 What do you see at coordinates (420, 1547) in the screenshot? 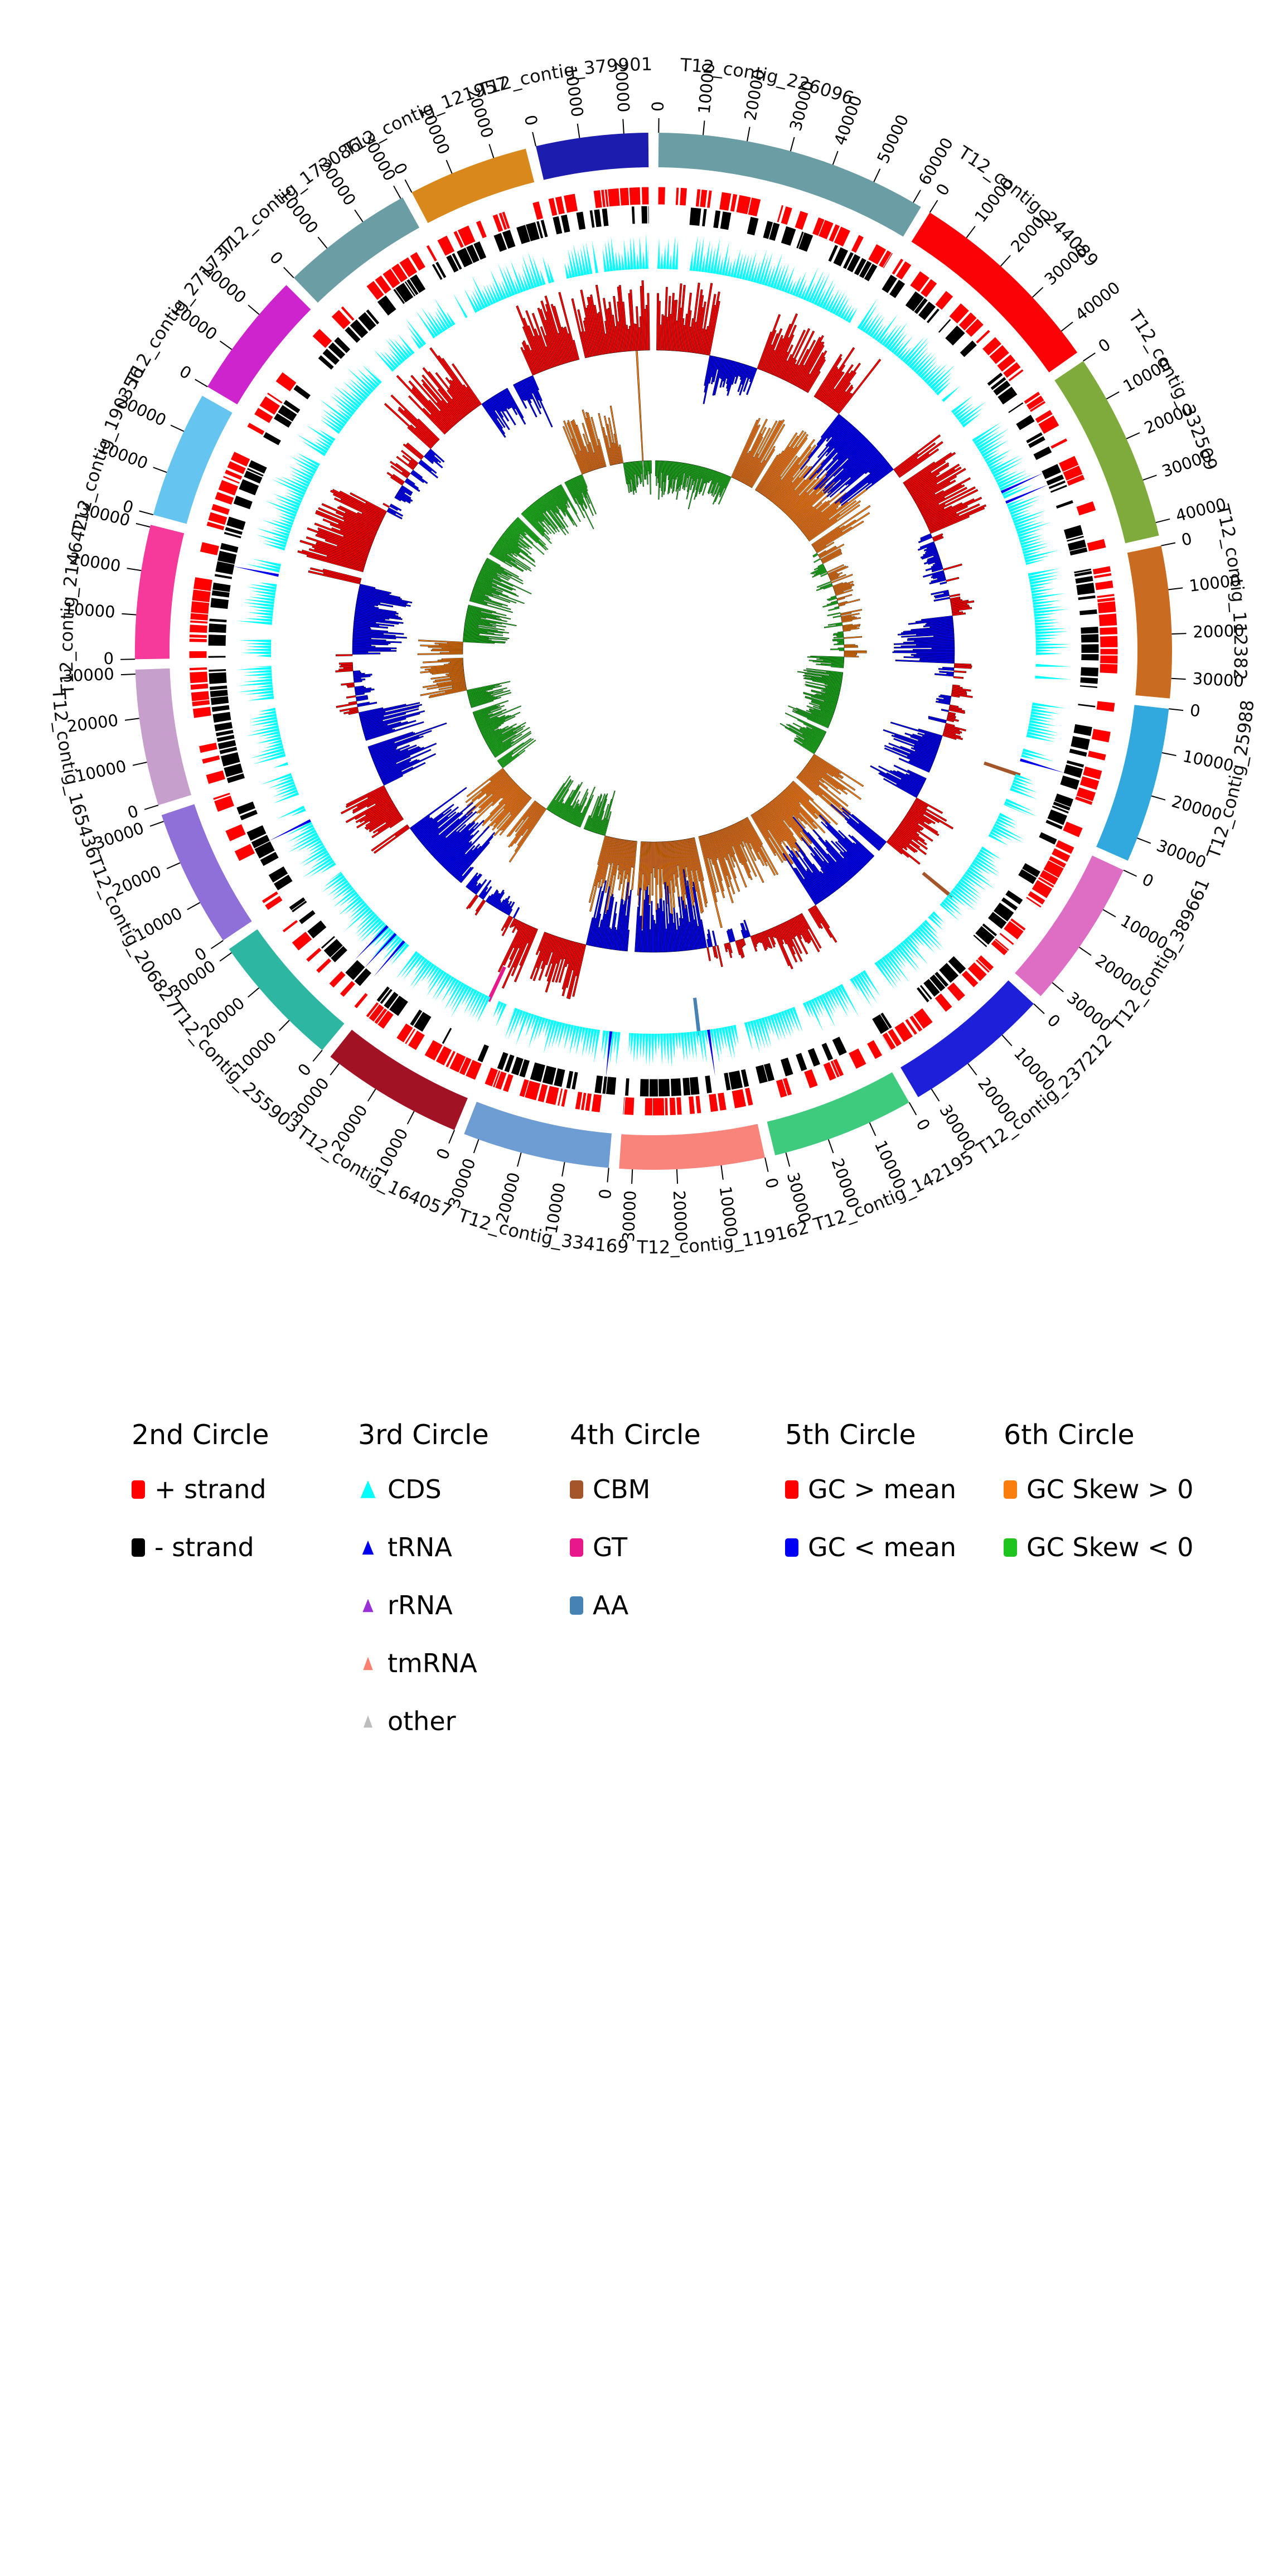
I see `legend-item-label: tRNA` at bounding box center [420, 1547].